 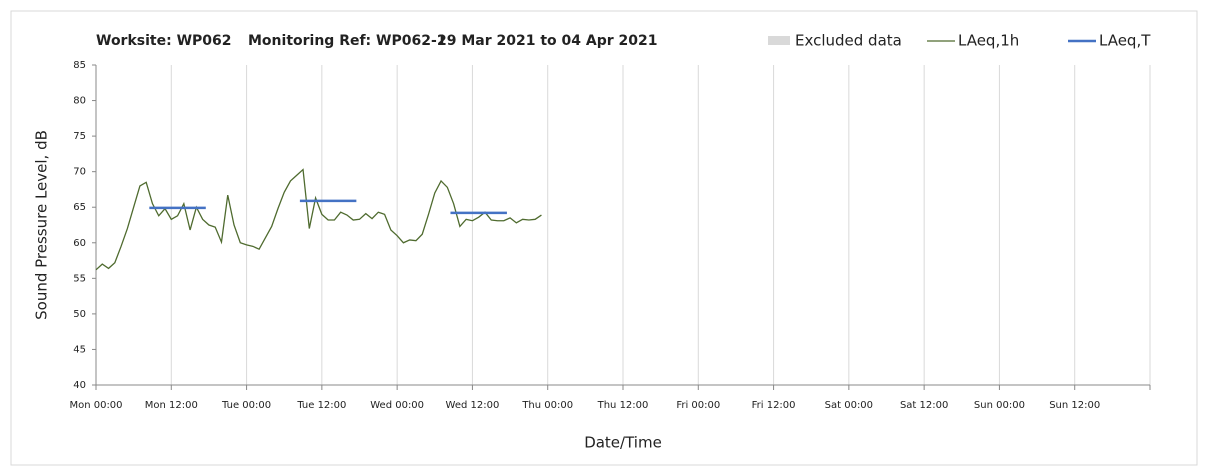 What do you see at coordinates (318, 219) in the screenshot?
I see `line-series` at bounding box center [318, 219].